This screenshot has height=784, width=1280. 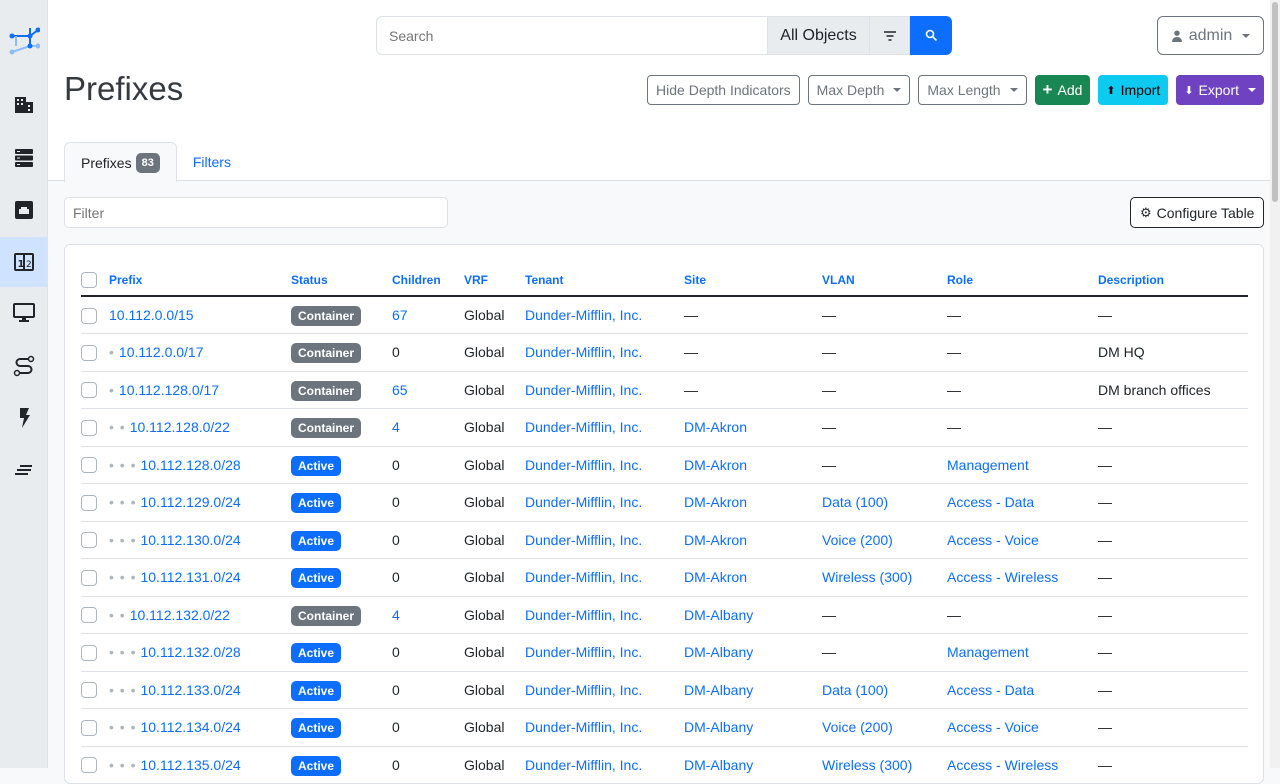 I want to click on virtualization-icon, so click(x=23, y=313).